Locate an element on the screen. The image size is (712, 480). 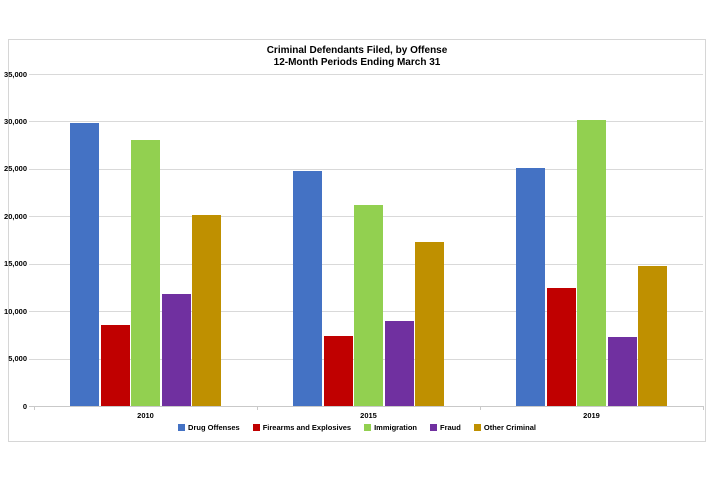
bar-other-criminal-2019 is located at coordinates (652, 335).